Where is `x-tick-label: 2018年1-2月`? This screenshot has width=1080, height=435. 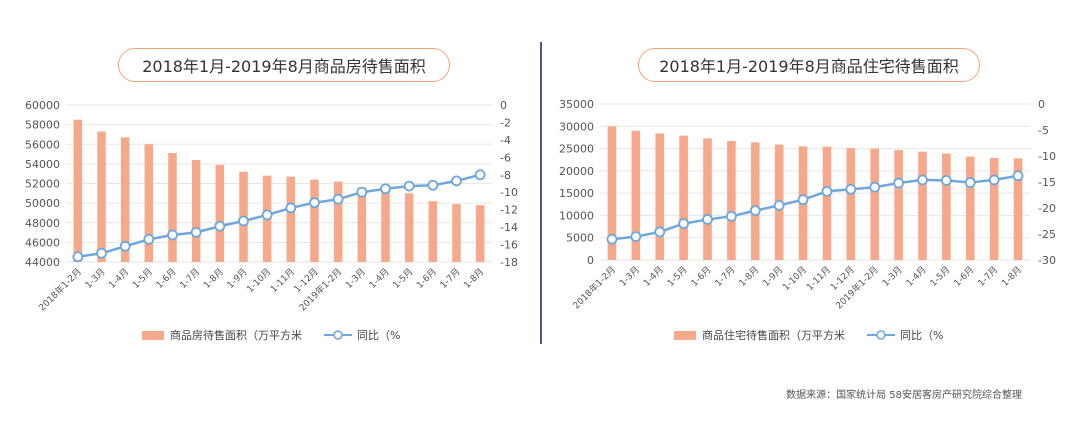 x-tick-label: 2018年1-2月 is located at coordinates (60, 290).